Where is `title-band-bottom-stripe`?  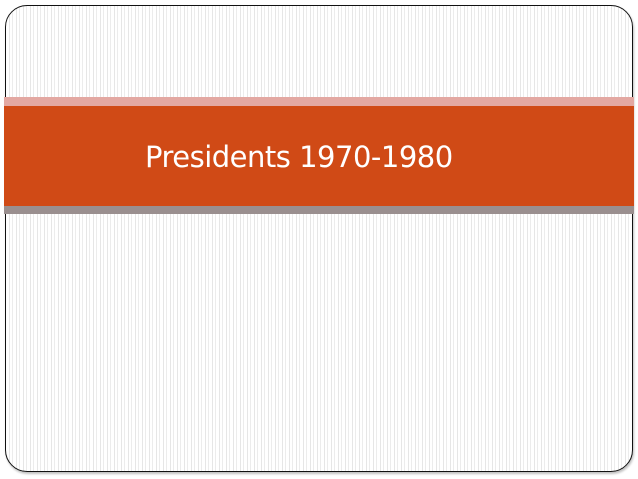 title-band-bottom-stripe is located at coordinates (319, 210).